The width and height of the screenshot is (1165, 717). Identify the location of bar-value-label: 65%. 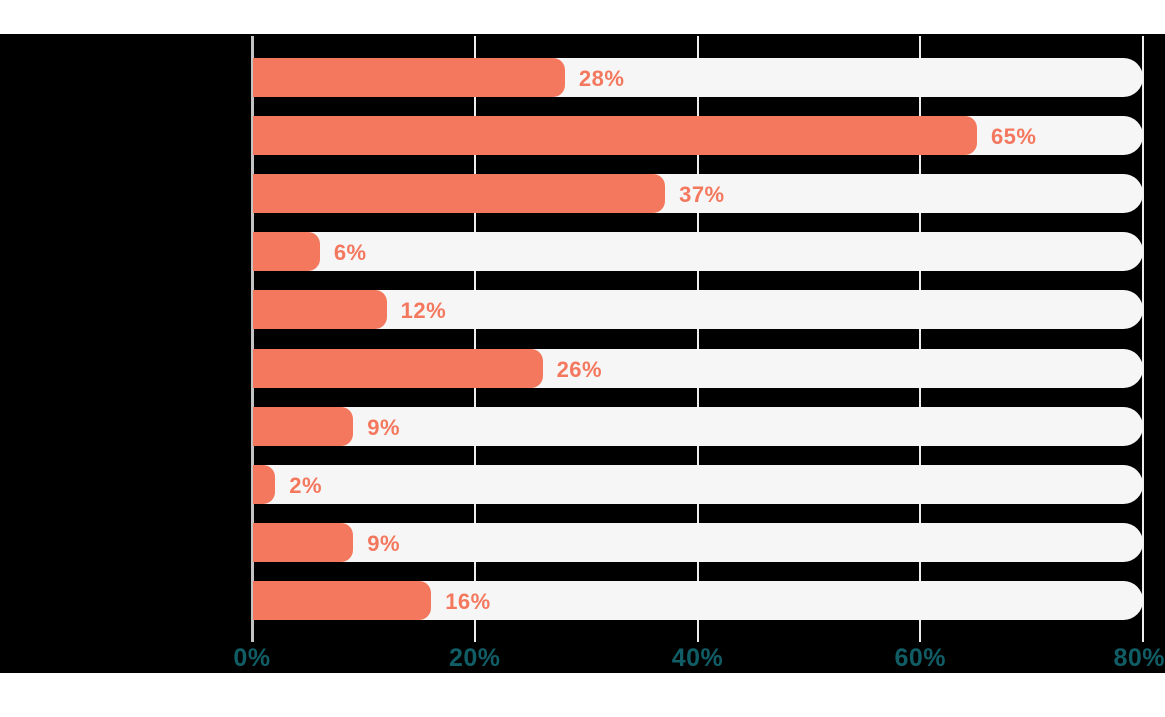
(1013, 137).